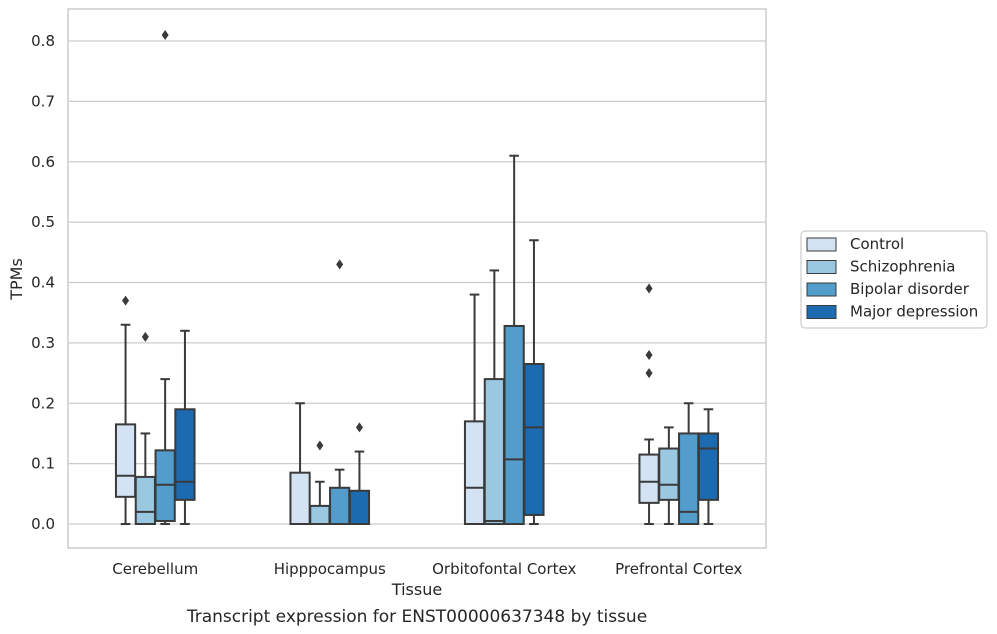 Image resolution: width=997 pixels, height=634 pixels. What do you see at coordinates (43, 101) in the screenshot?
I see `y-tick-label: 0.7` at bounding box center [43, 101].